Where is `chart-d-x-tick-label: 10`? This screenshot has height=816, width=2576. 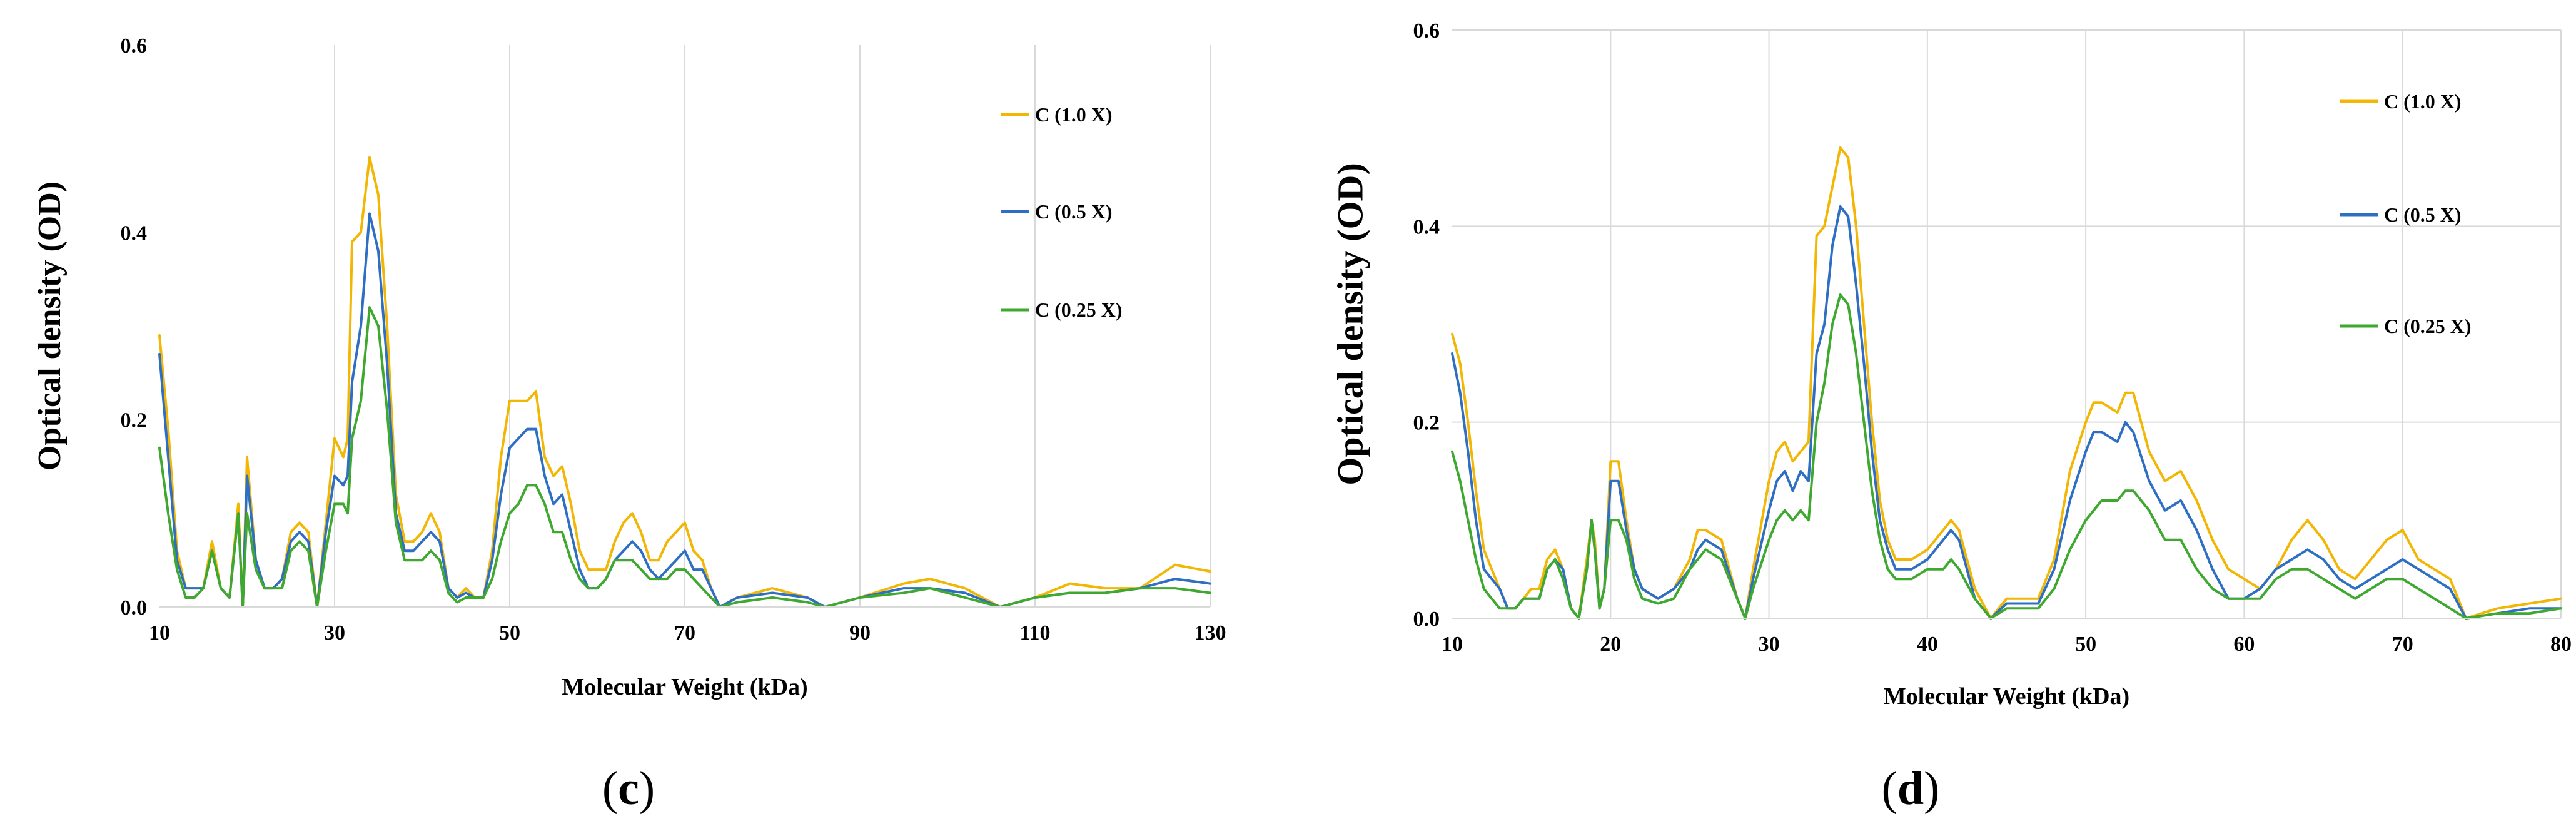 chart-d-x-tick-label: 10 is located at coordinates (1453, 645).